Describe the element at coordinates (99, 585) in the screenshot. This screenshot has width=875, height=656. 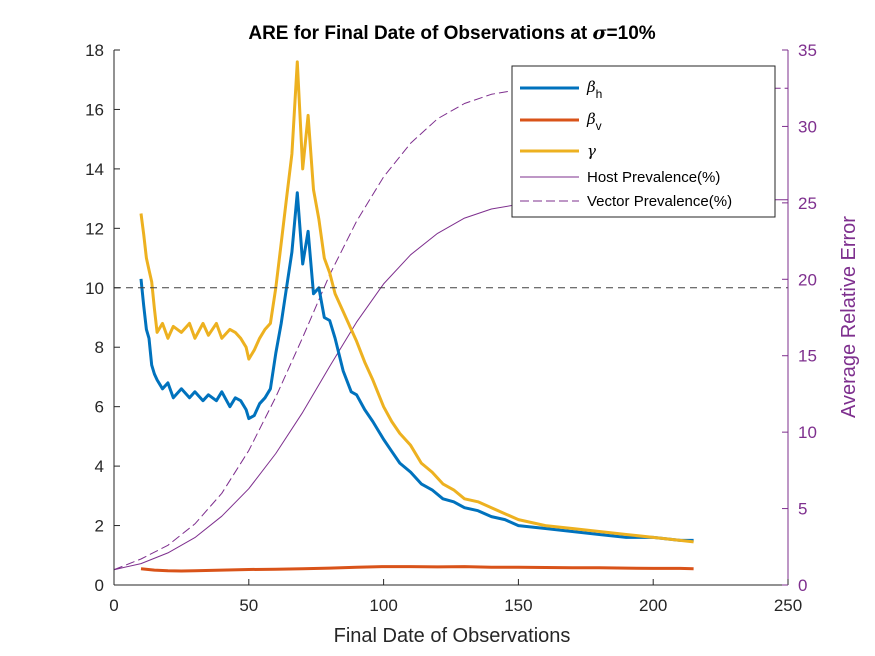
I see `y-left-tick-label: 0` at that location.